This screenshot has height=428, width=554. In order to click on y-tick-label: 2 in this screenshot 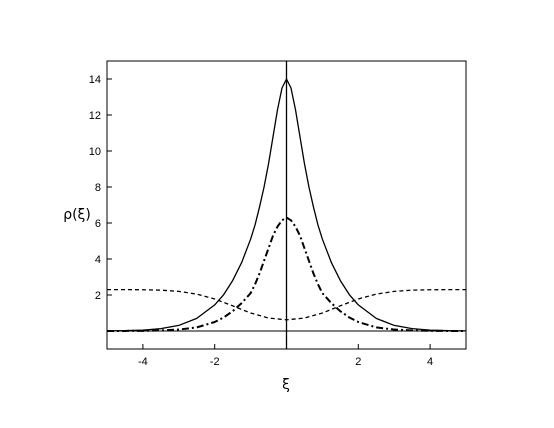, I will do `click(98, 296)`.